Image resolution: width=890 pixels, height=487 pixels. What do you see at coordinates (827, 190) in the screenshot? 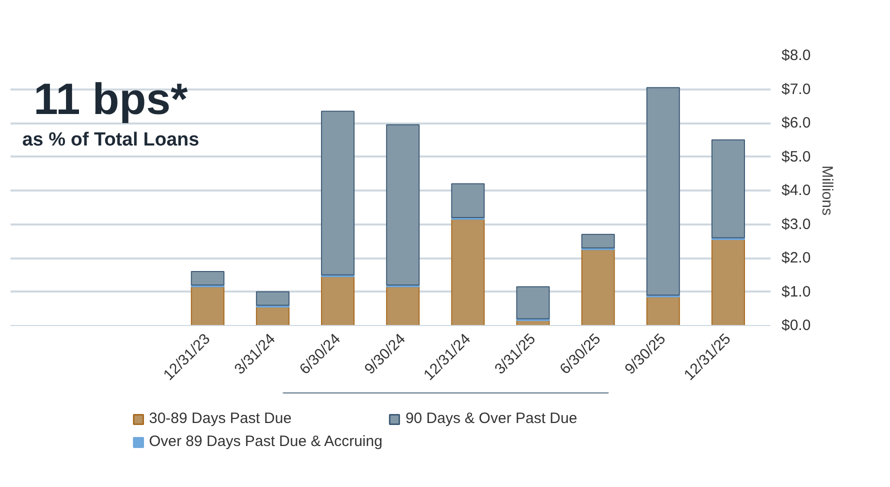
I see `y-axis-title: Millions` at bounding box center [827, 190].